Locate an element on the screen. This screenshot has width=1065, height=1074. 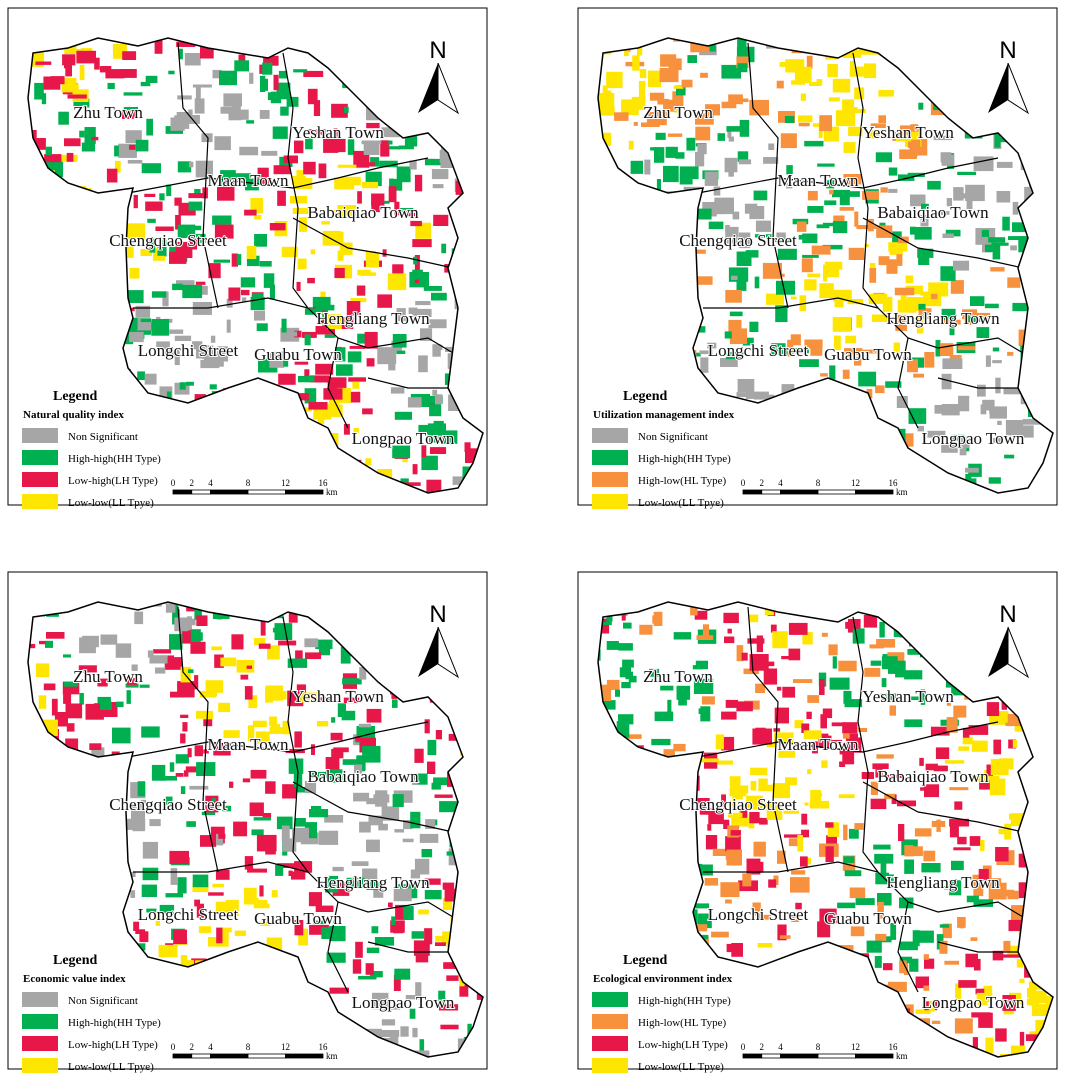
scale-label: 4 is located at coordinates (780, 1047).